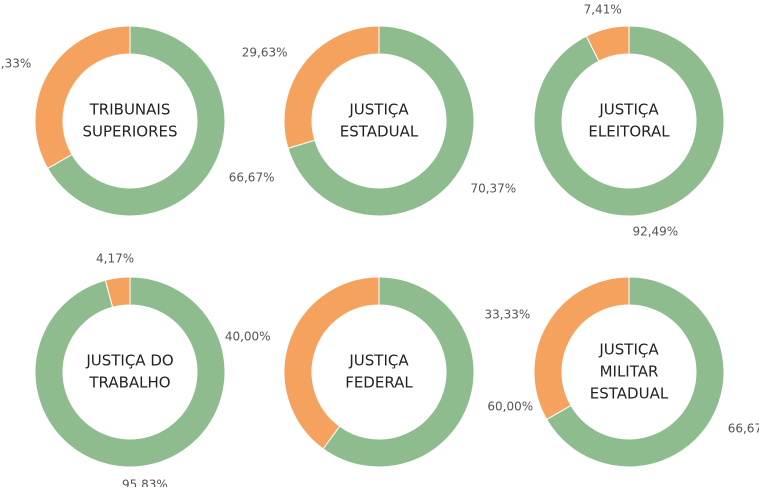  Describe the element at coordinates (629, 132) in the screenshot. I see `center-label: ELEITORAL` at that location.